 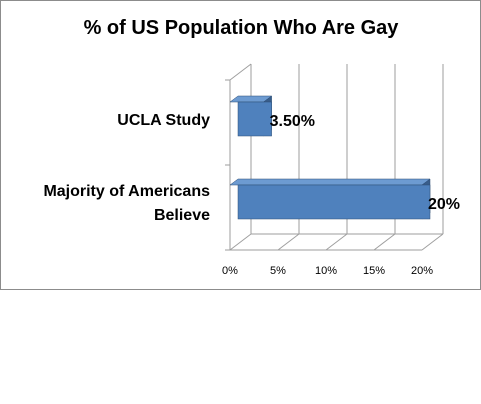 I want to click on chart-bars, so click(x=330, y=157).